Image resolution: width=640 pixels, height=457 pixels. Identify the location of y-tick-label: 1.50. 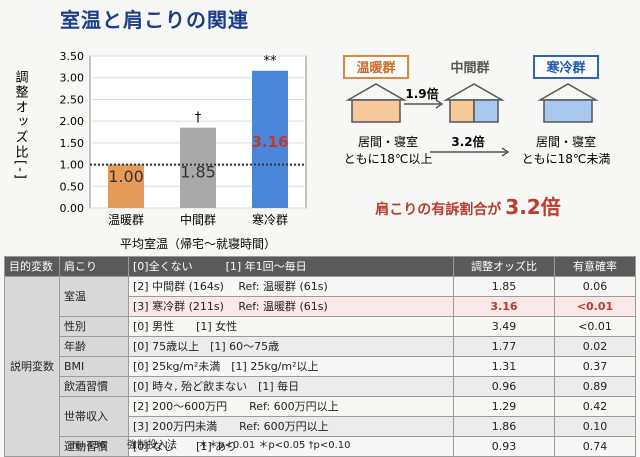
(72, 143).